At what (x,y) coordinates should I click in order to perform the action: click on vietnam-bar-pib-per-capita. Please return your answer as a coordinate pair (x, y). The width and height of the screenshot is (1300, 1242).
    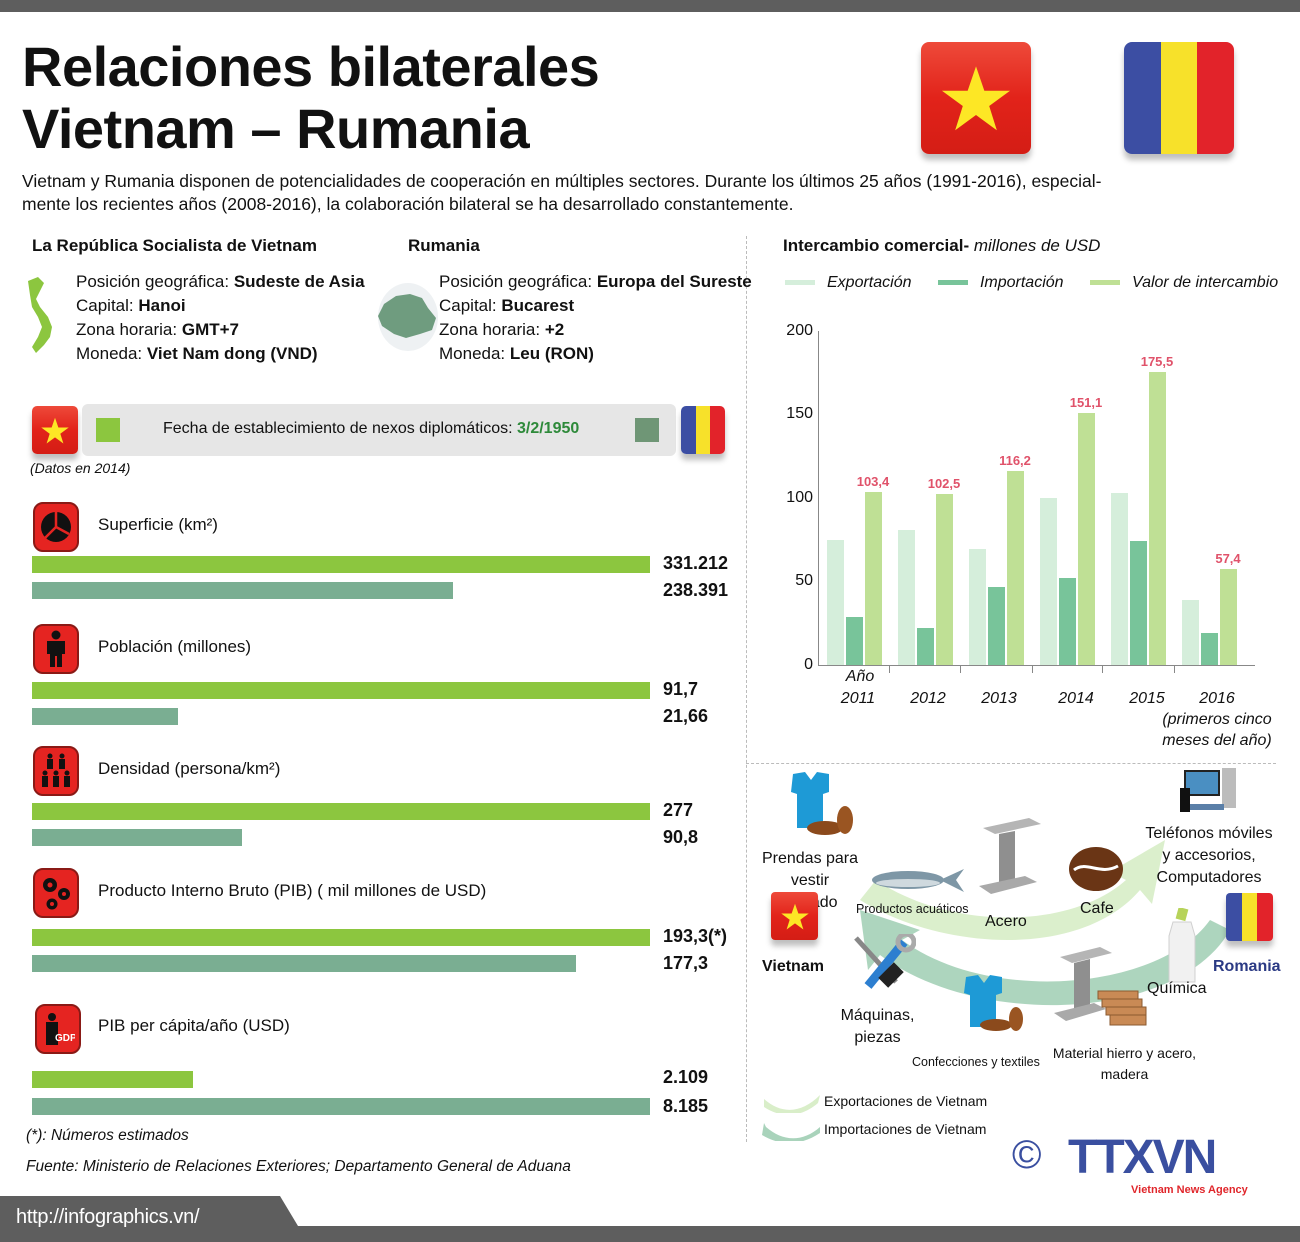
    Looking at the image, I should click on (112, 1079).